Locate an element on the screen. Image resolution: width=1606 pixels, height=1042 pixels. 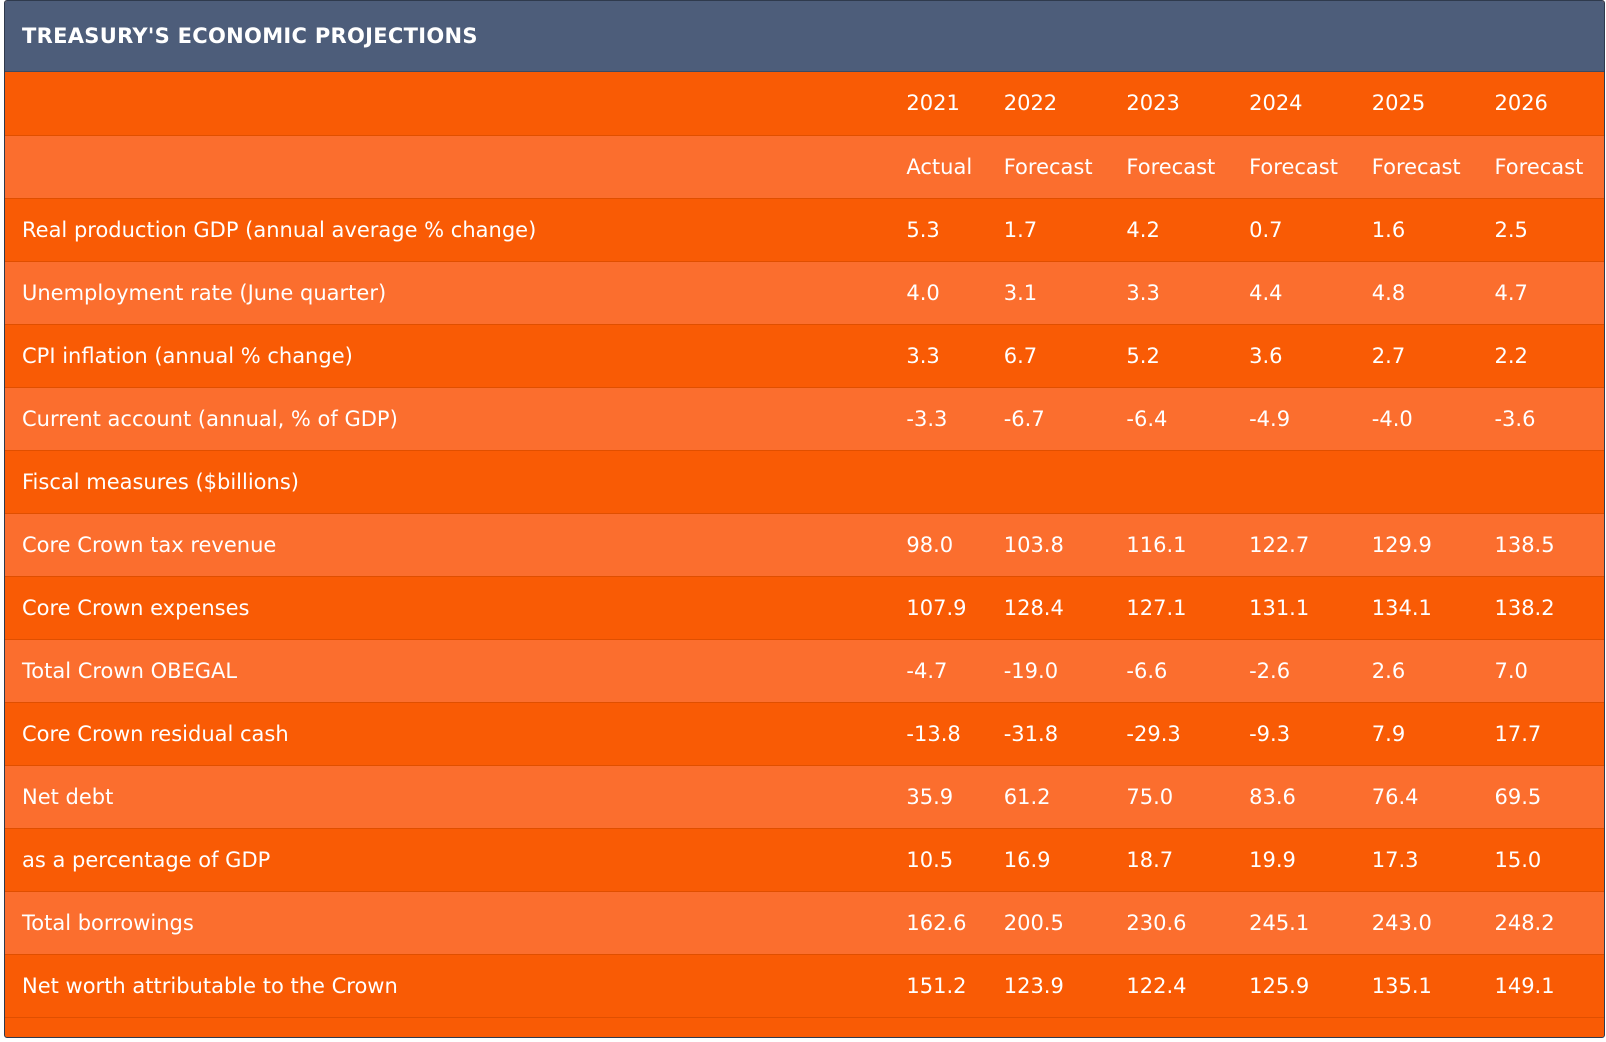
year-header-cell: 2023 is located at coordinates (1188, 104).